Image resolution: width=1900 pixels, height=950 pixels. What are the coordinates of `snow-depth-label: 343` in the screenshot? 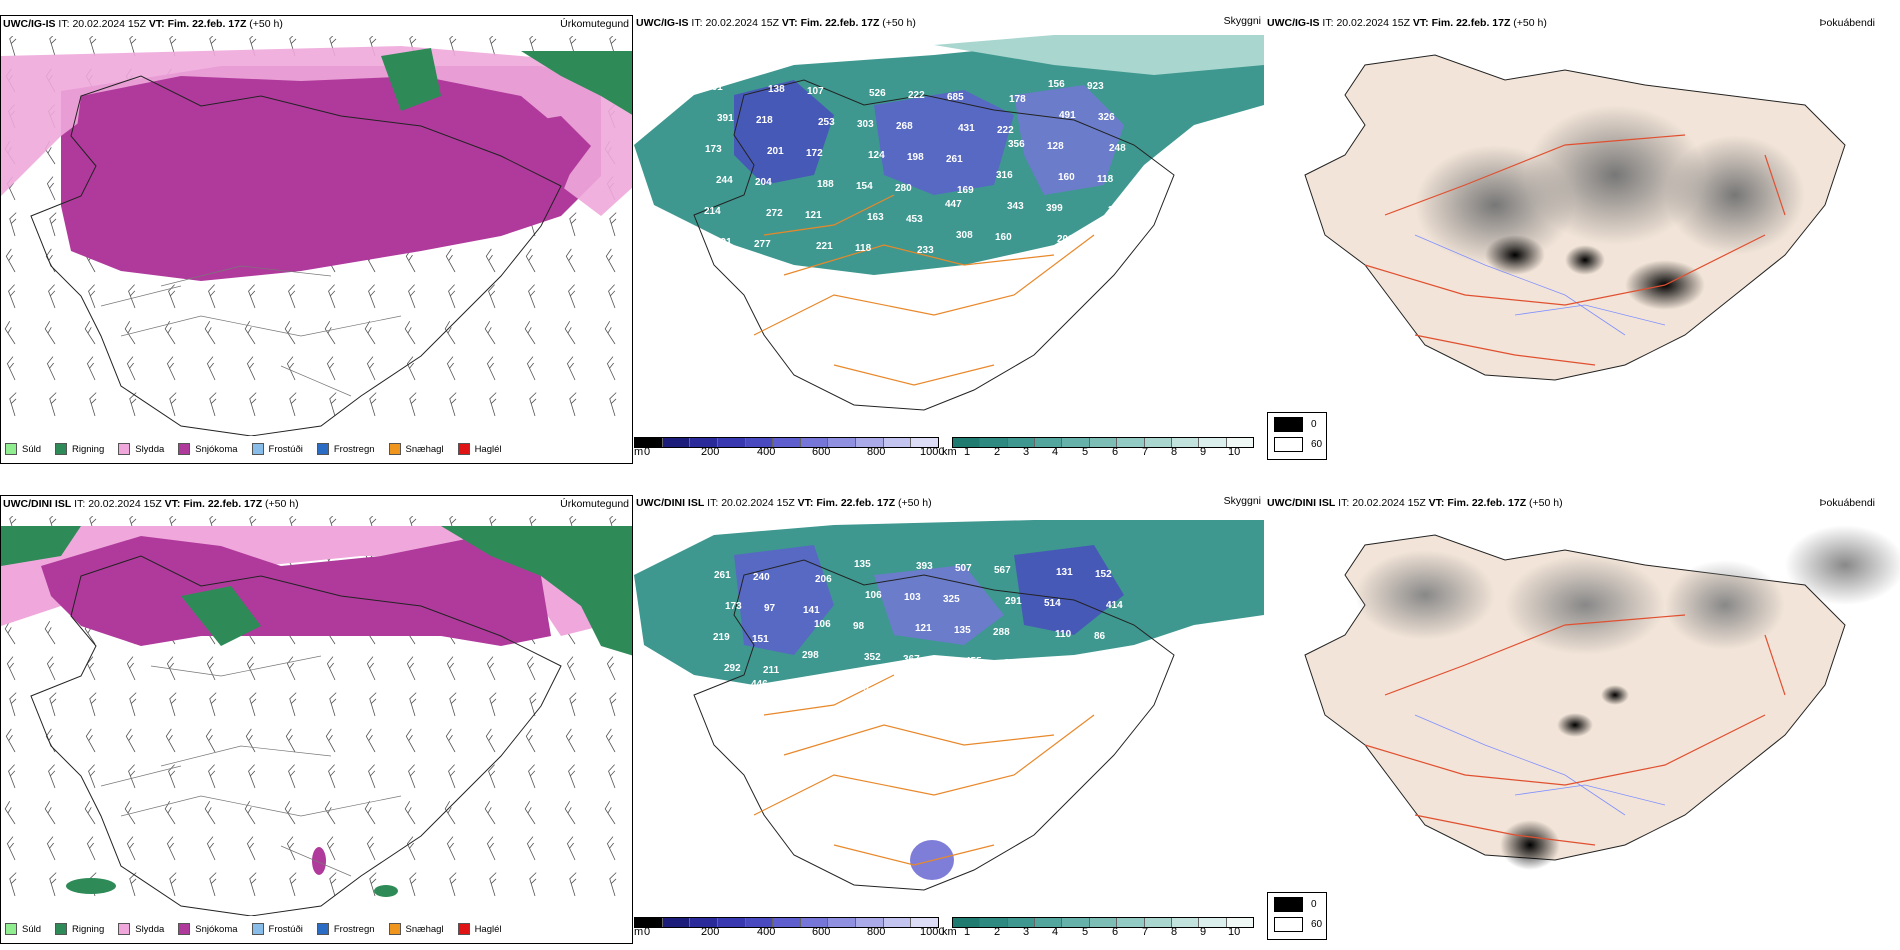 It's located at (1015, 206).